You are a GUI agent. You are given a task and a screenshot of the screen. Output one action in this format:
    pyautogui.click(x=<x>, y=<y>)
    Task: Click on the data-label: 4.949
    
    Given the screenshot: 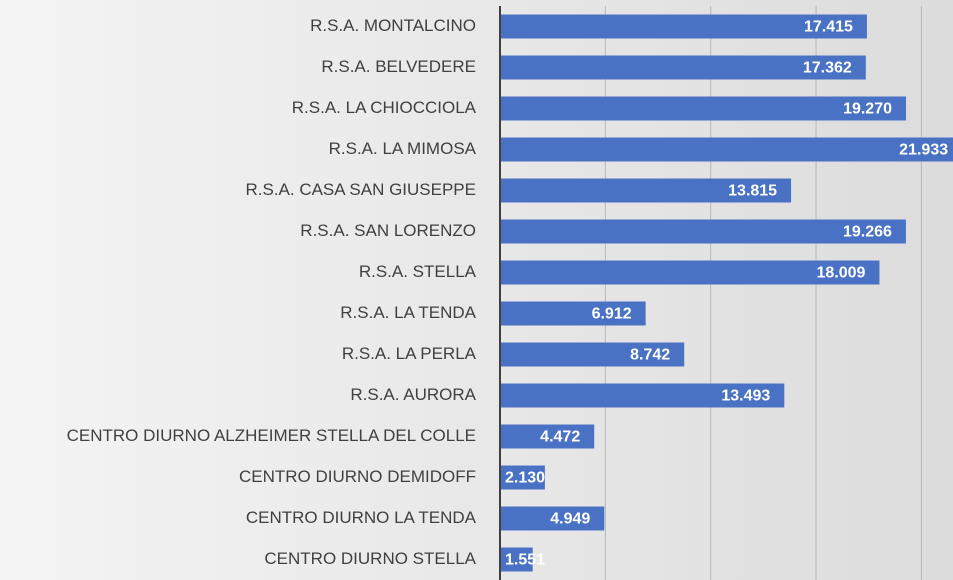 What is the action you would take?
    pyautogui.click(x=570, y=519)
    